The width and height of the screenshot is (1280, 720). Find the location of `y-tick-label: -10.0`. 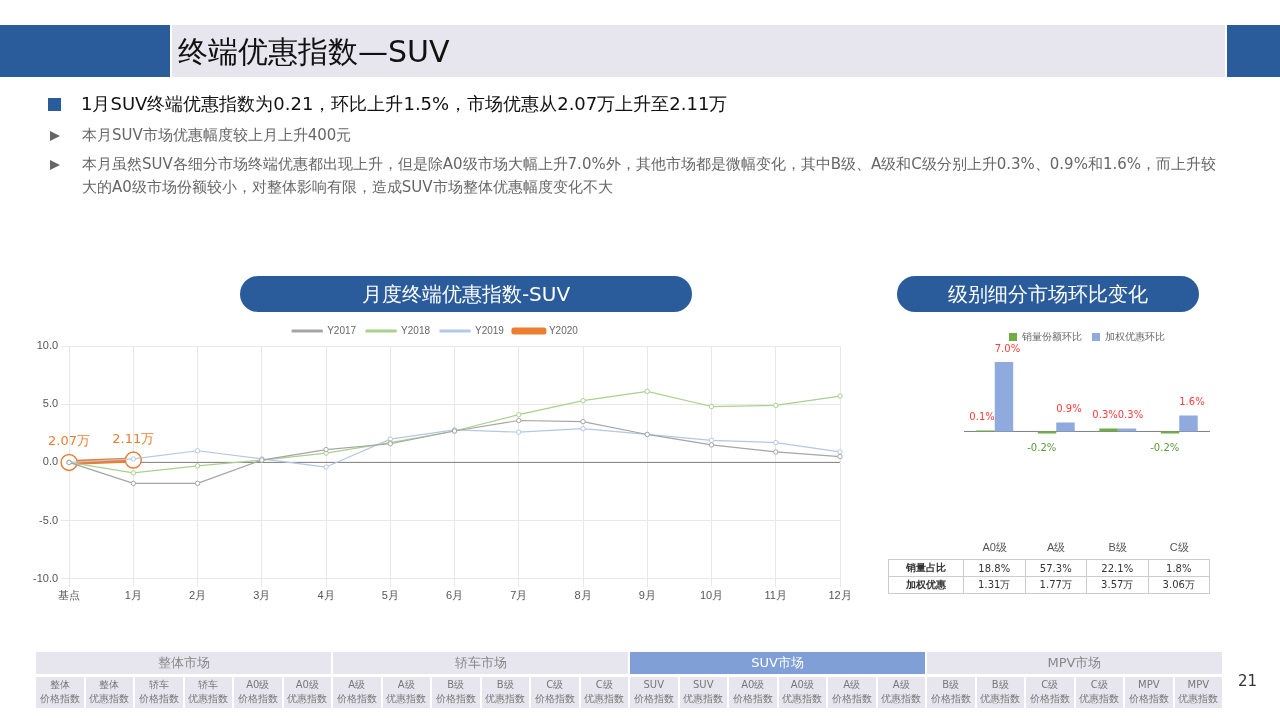

y-tick-label: -10.0 is located at coordinates (45, 577).